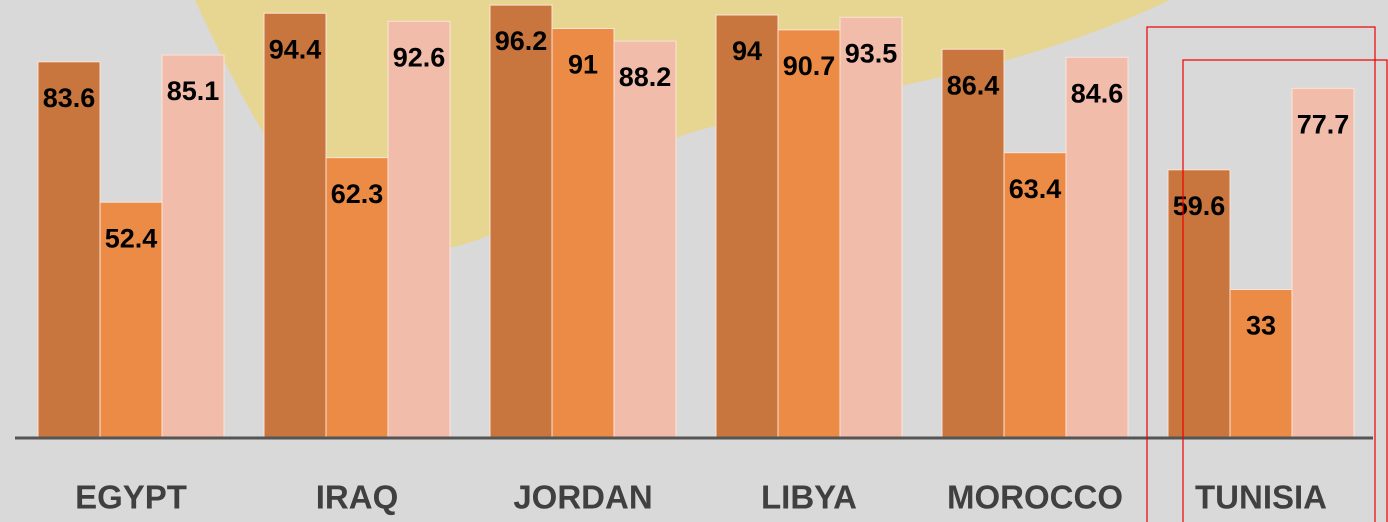 Image resolution: width=1388 pixels, height=522 pixels. I want to click on x-tick-label: LIBYA, so click(809, 497).